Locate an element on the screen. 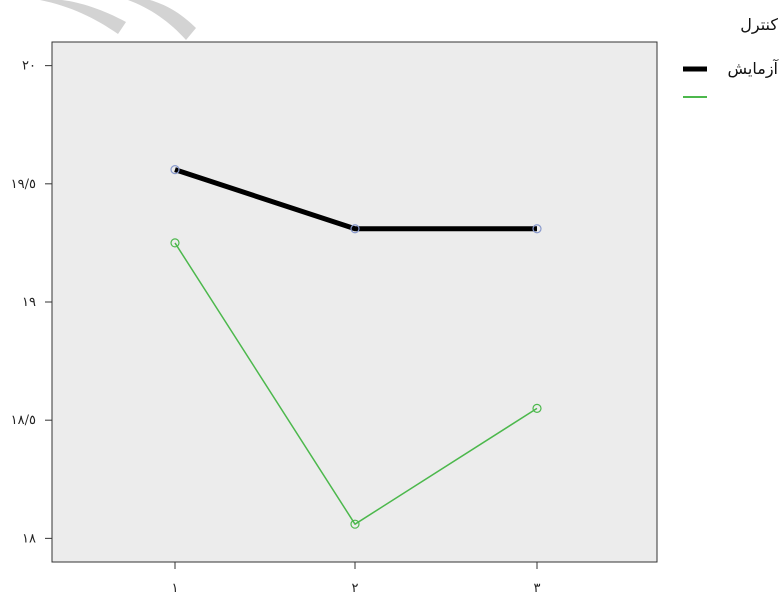 The height and width of the screenshot is (595, 780). y-tick-label: ١٨ is located at coordinates (29, 538).